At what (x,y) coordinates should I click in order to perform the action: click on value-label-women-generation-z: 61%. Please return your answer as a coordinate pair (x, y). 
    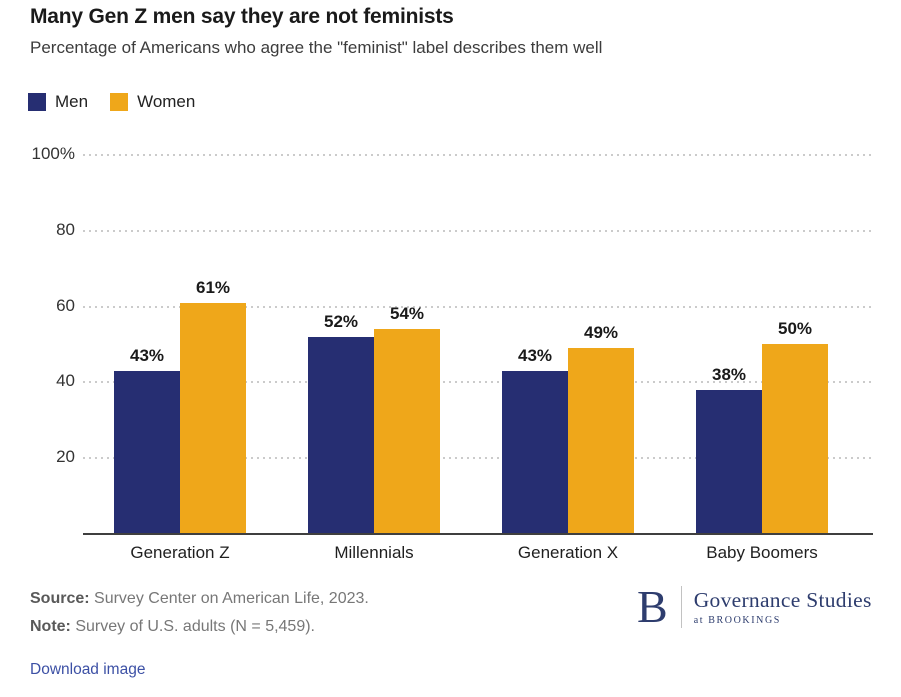
    Looking at the image, I should click on (213, 287).